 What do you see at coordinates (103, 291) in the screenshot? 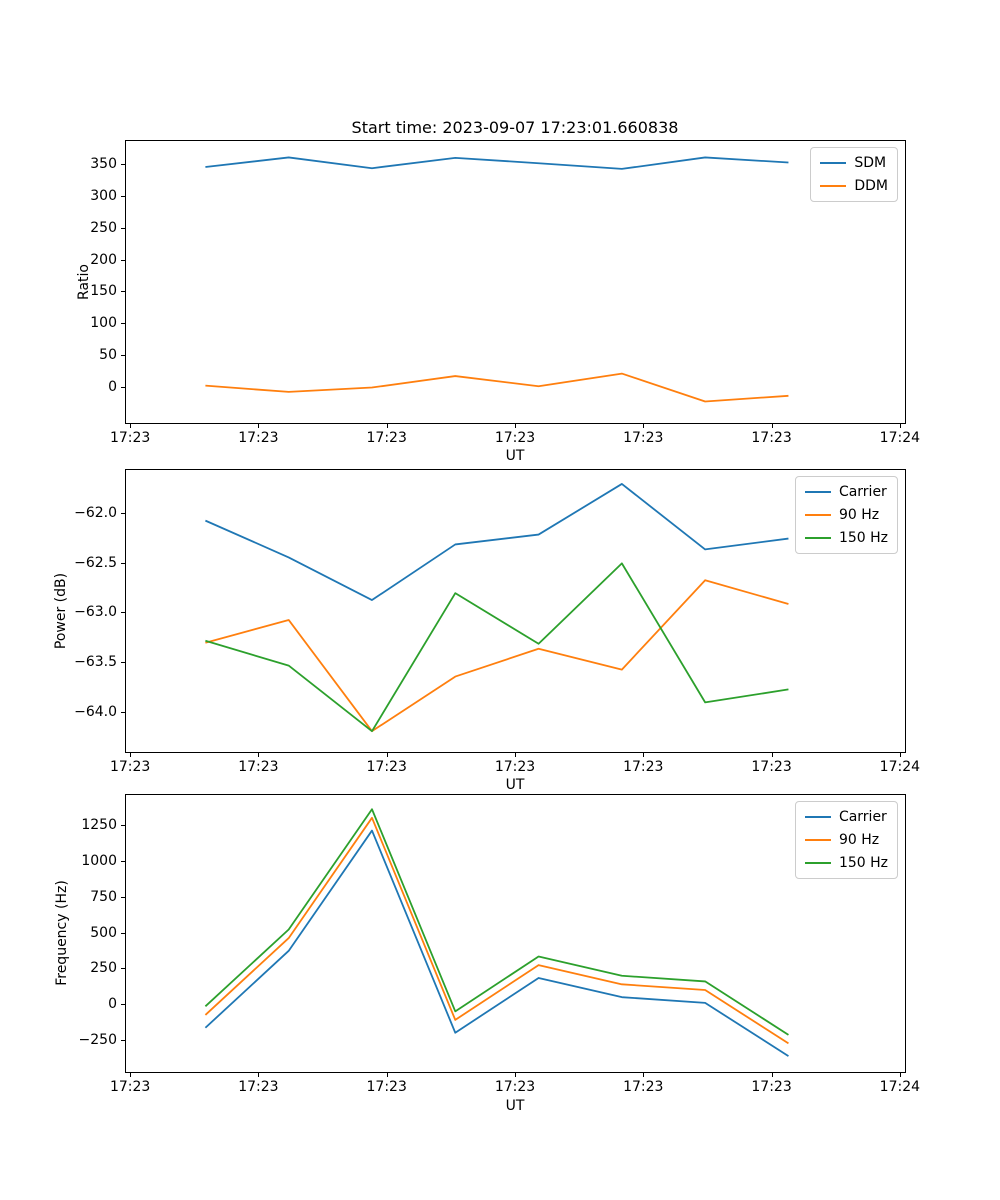
I see `y-tick-label: 150` at bounding box center [103, 291].